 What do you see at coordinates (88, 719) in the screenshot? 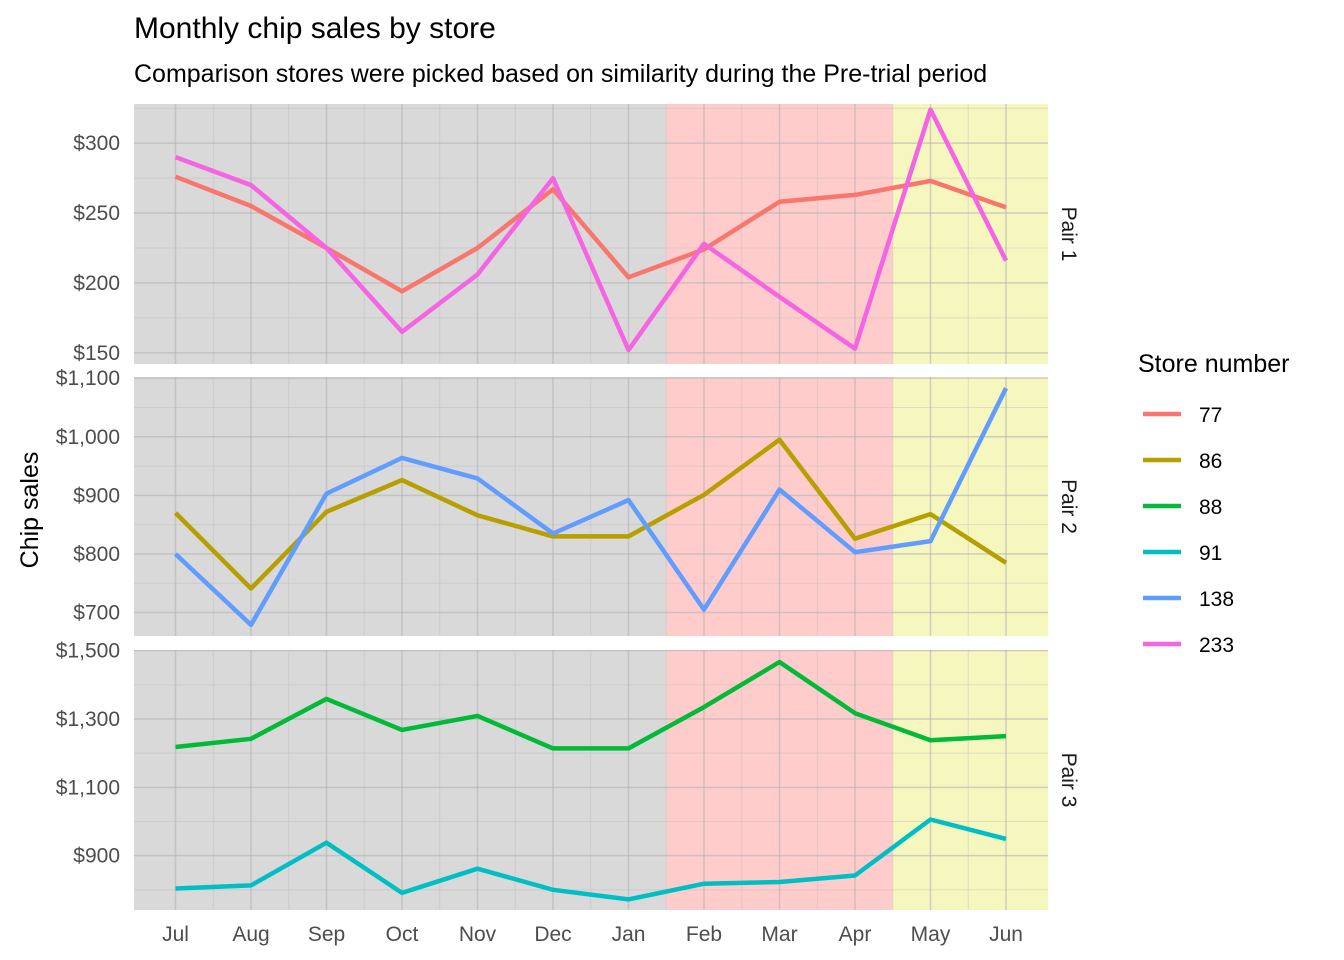
I see `y-tick-label: $1,300` at bounding box center [88, 719].